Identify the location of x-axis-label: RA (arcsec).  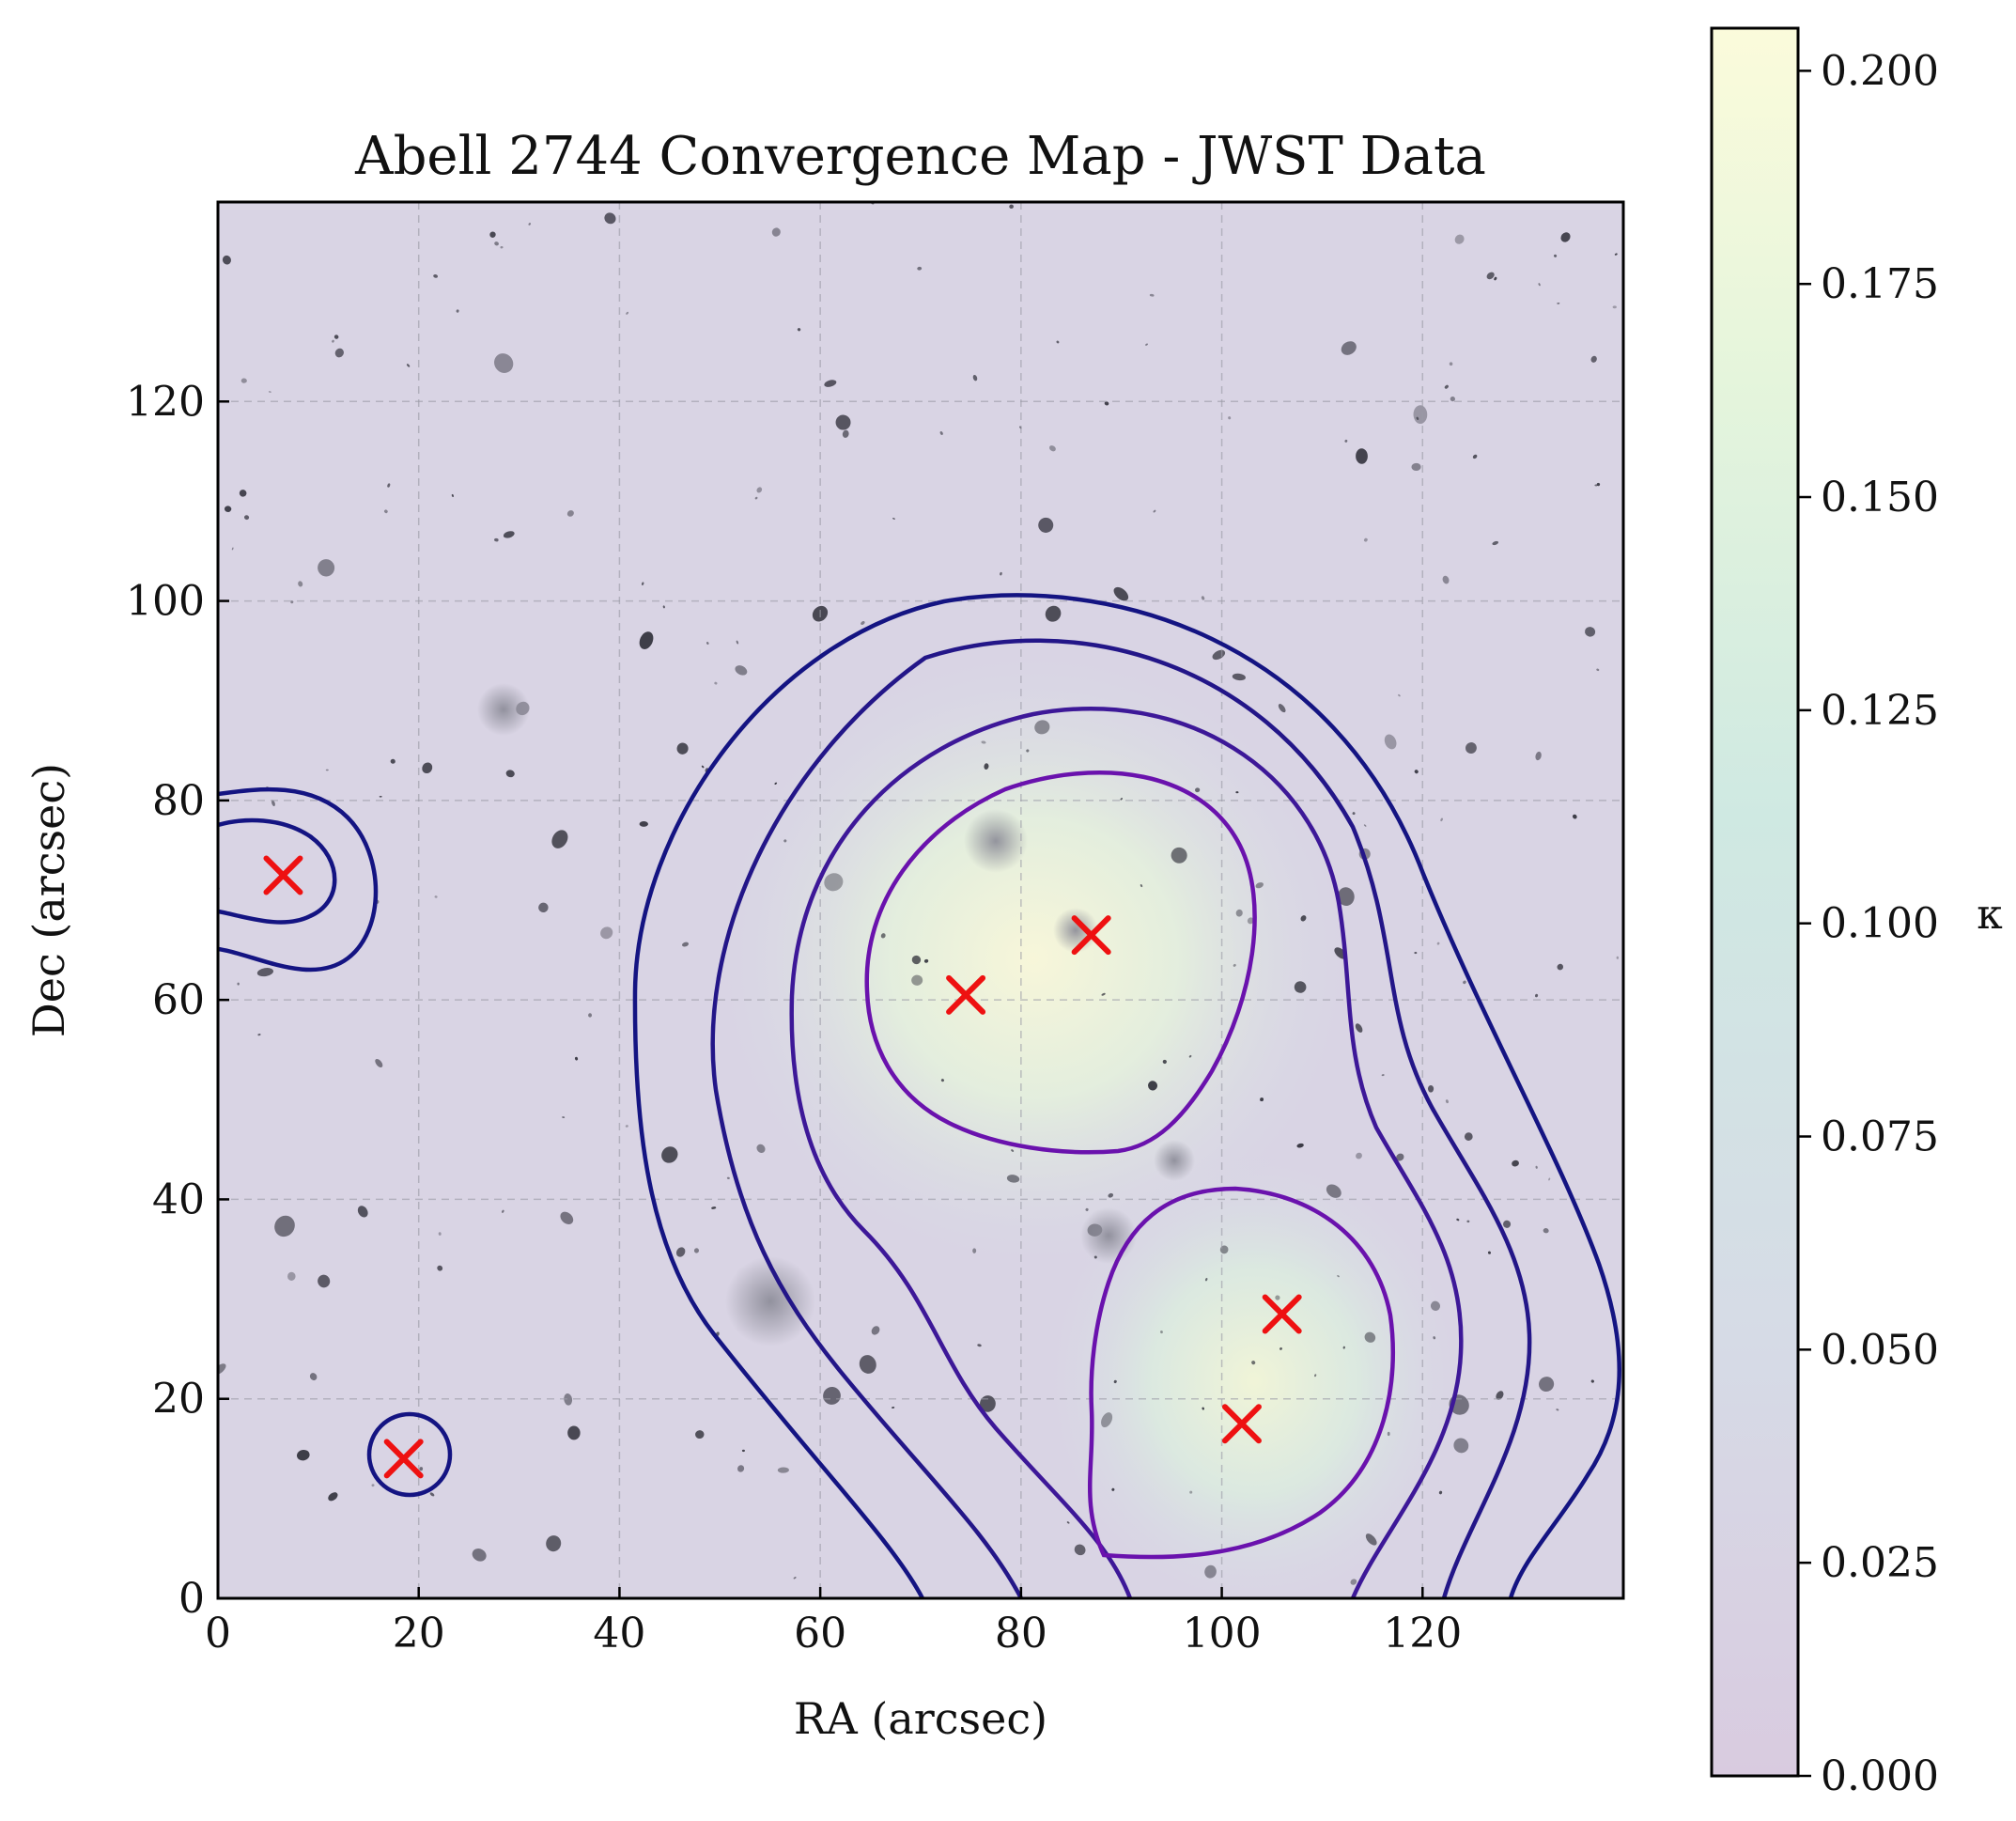
(920, 1718).